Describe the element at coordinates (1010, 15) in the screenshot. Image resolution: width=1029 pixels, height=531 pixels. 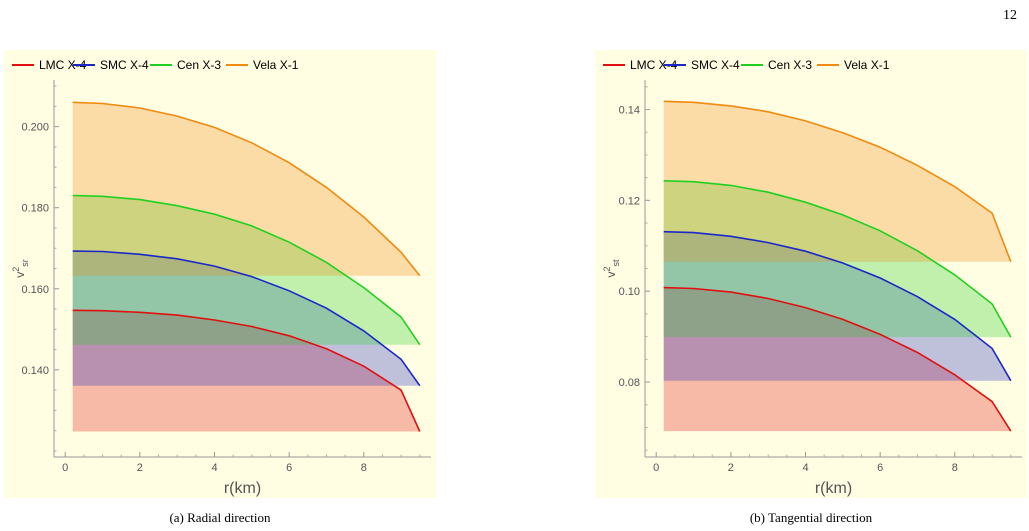
I see `page-number: 12` at that location.